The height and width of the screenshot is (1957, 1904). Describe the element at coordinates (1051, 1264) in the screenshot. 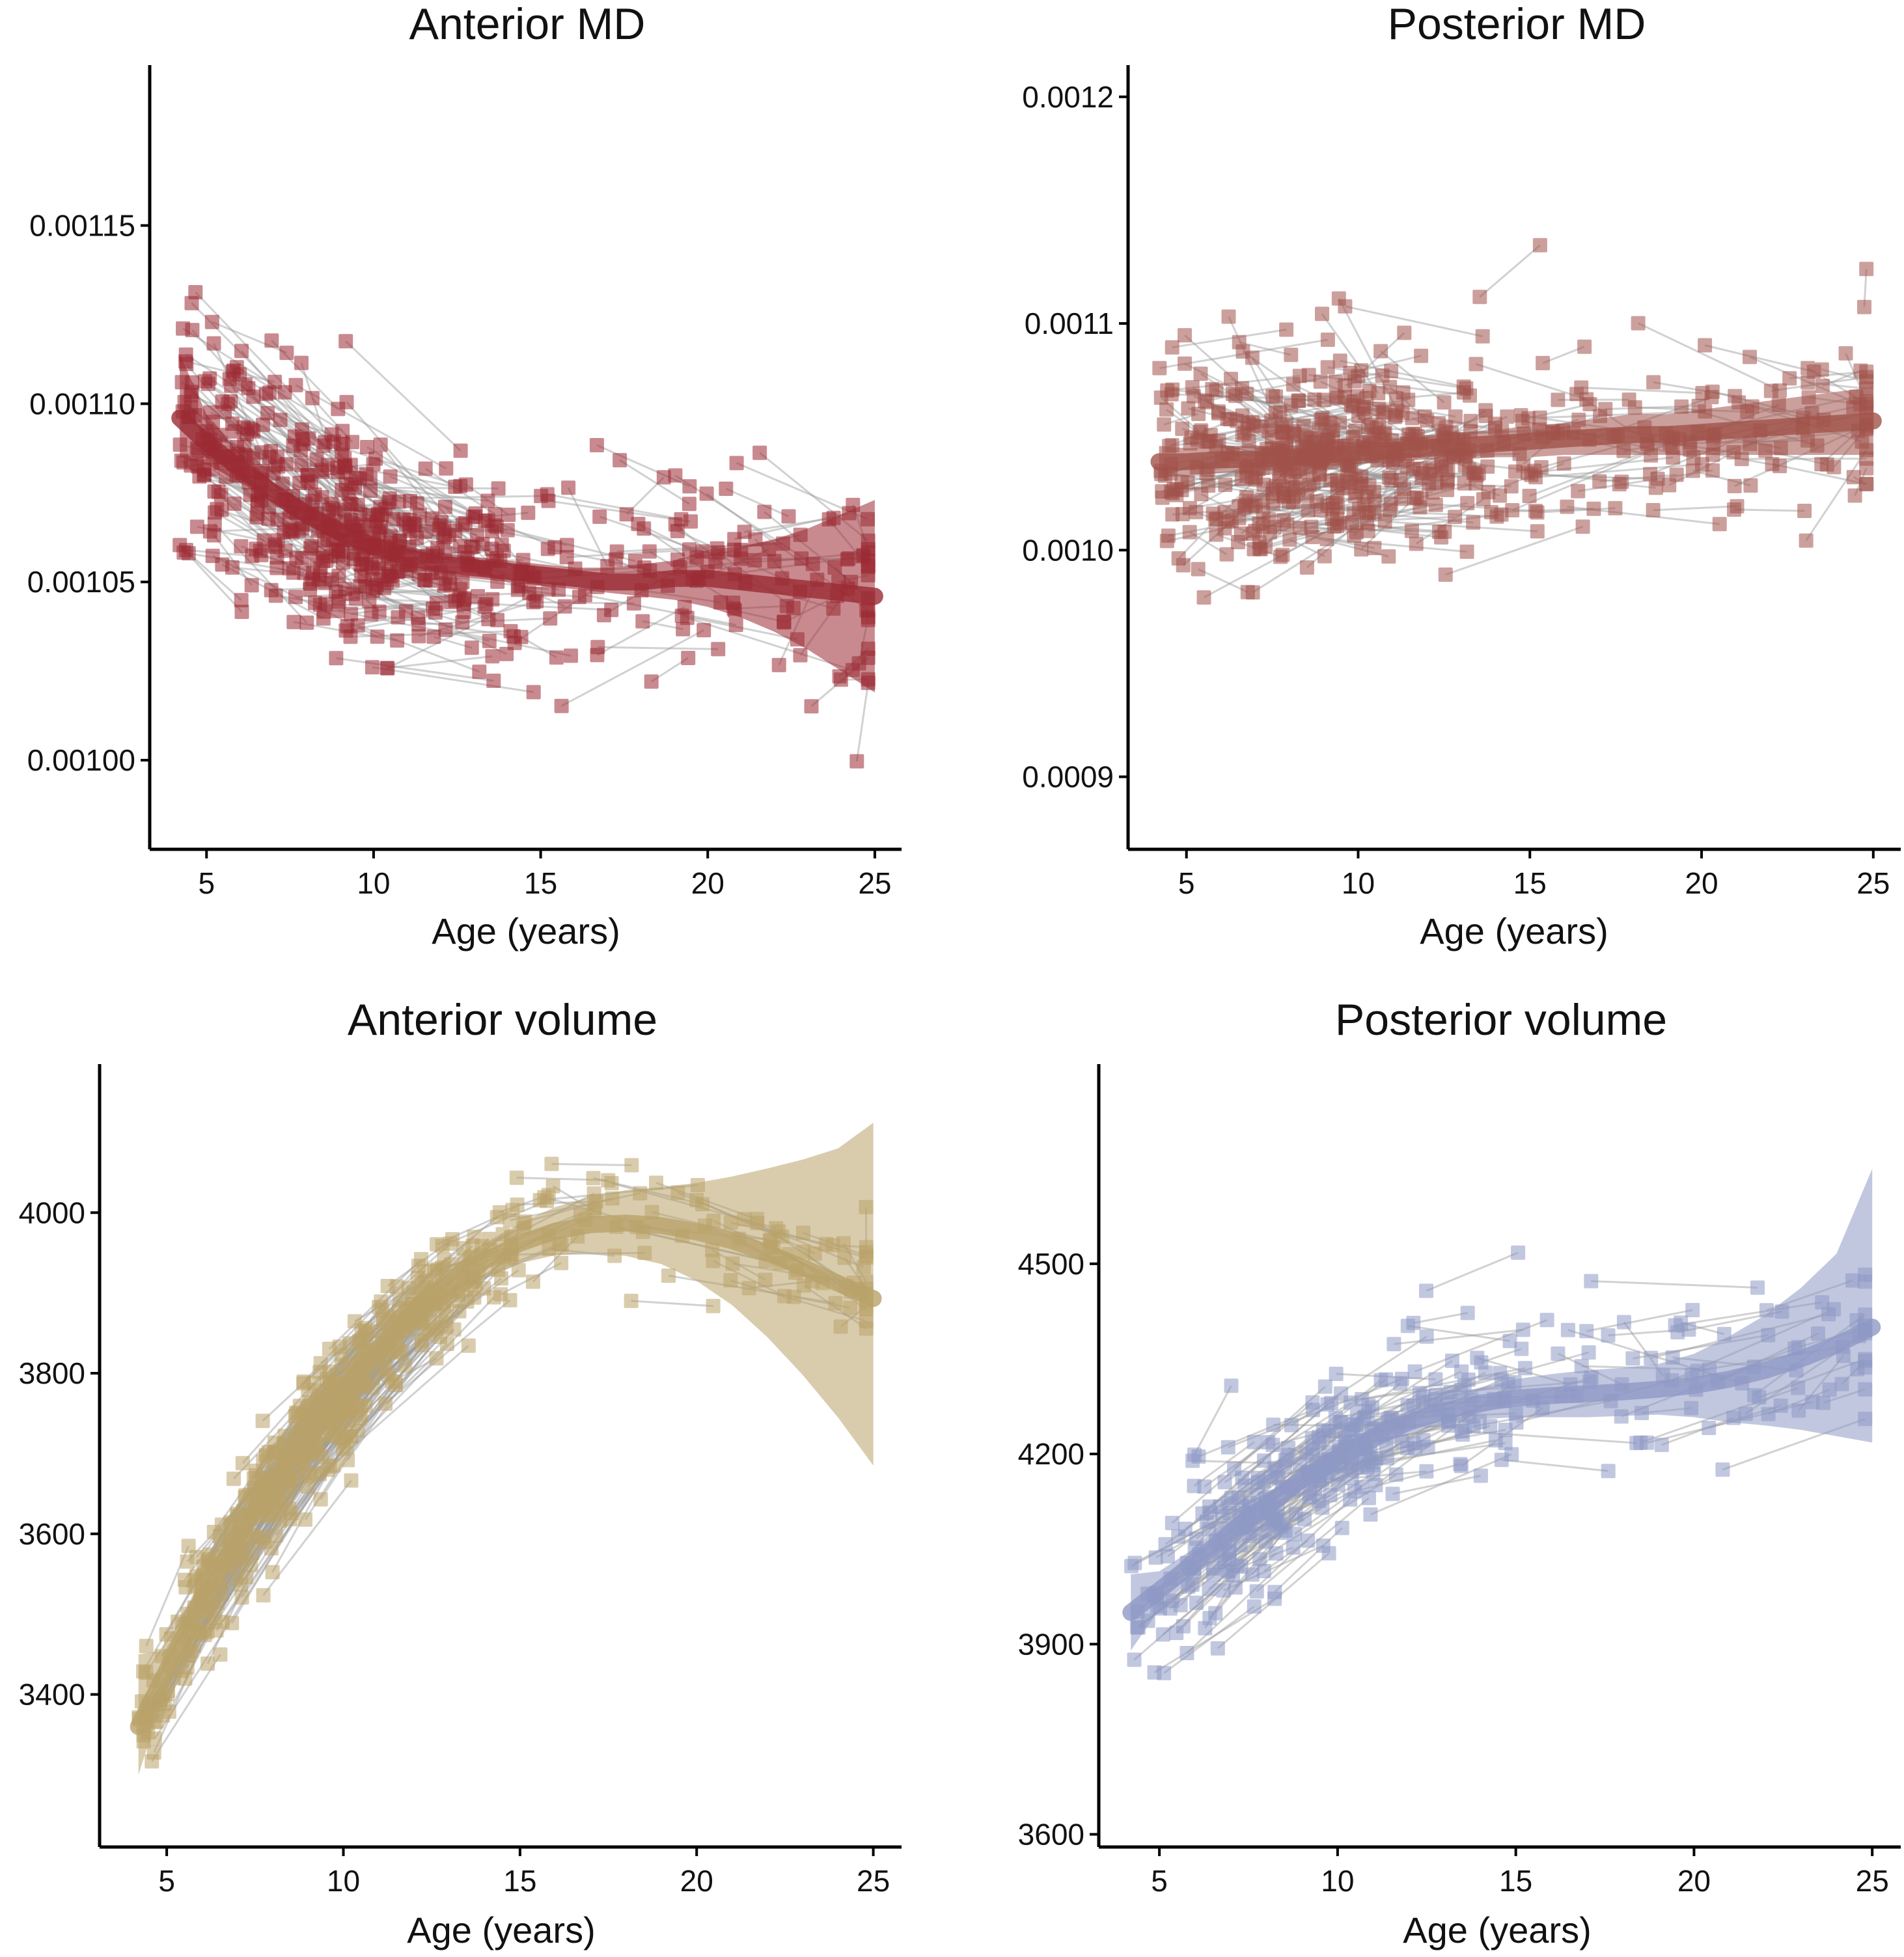

I see `y-tick-label: 4500` at that location.